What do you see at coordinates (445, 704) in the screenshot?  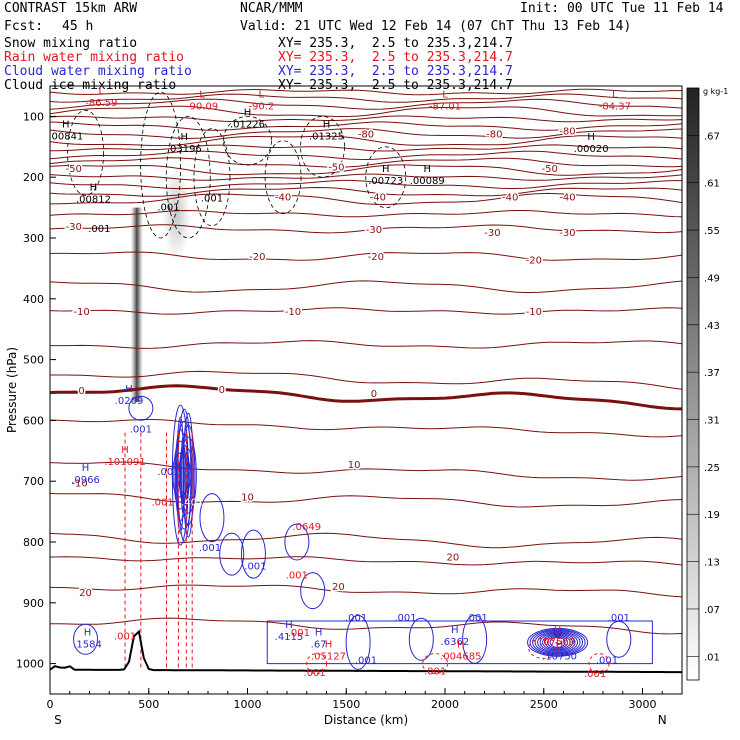 I see `x-tick-label: 2000` at bounding box center [445, 704].